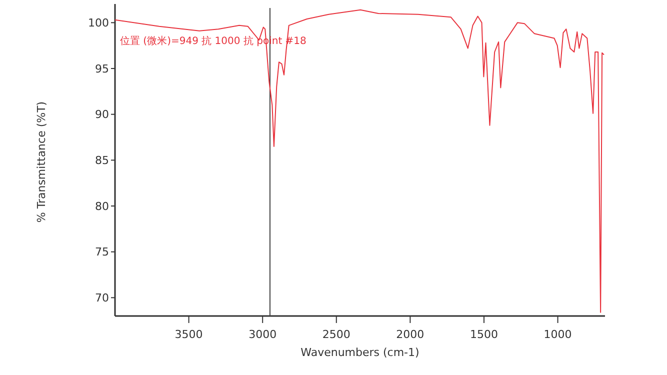 The image size is (667, 375). What do you see at coordinates (102, 115) in the screenshot?
I see `y-tick-label: 90` at bounding box center [102, 115].